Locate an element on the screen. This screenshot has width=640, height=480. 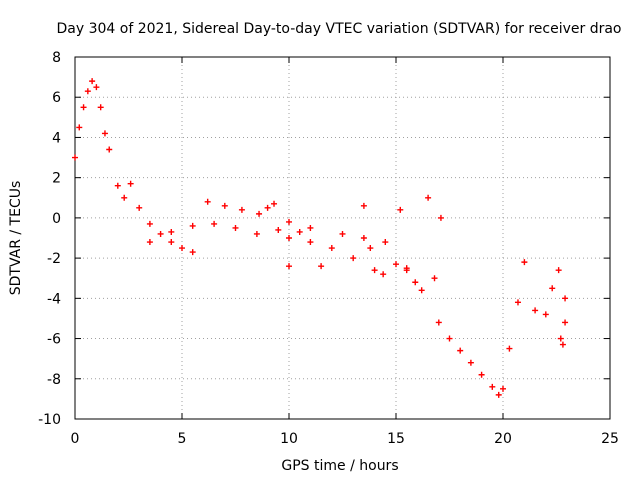
y-tick-label: 6 is located at coordinates (56, 98).